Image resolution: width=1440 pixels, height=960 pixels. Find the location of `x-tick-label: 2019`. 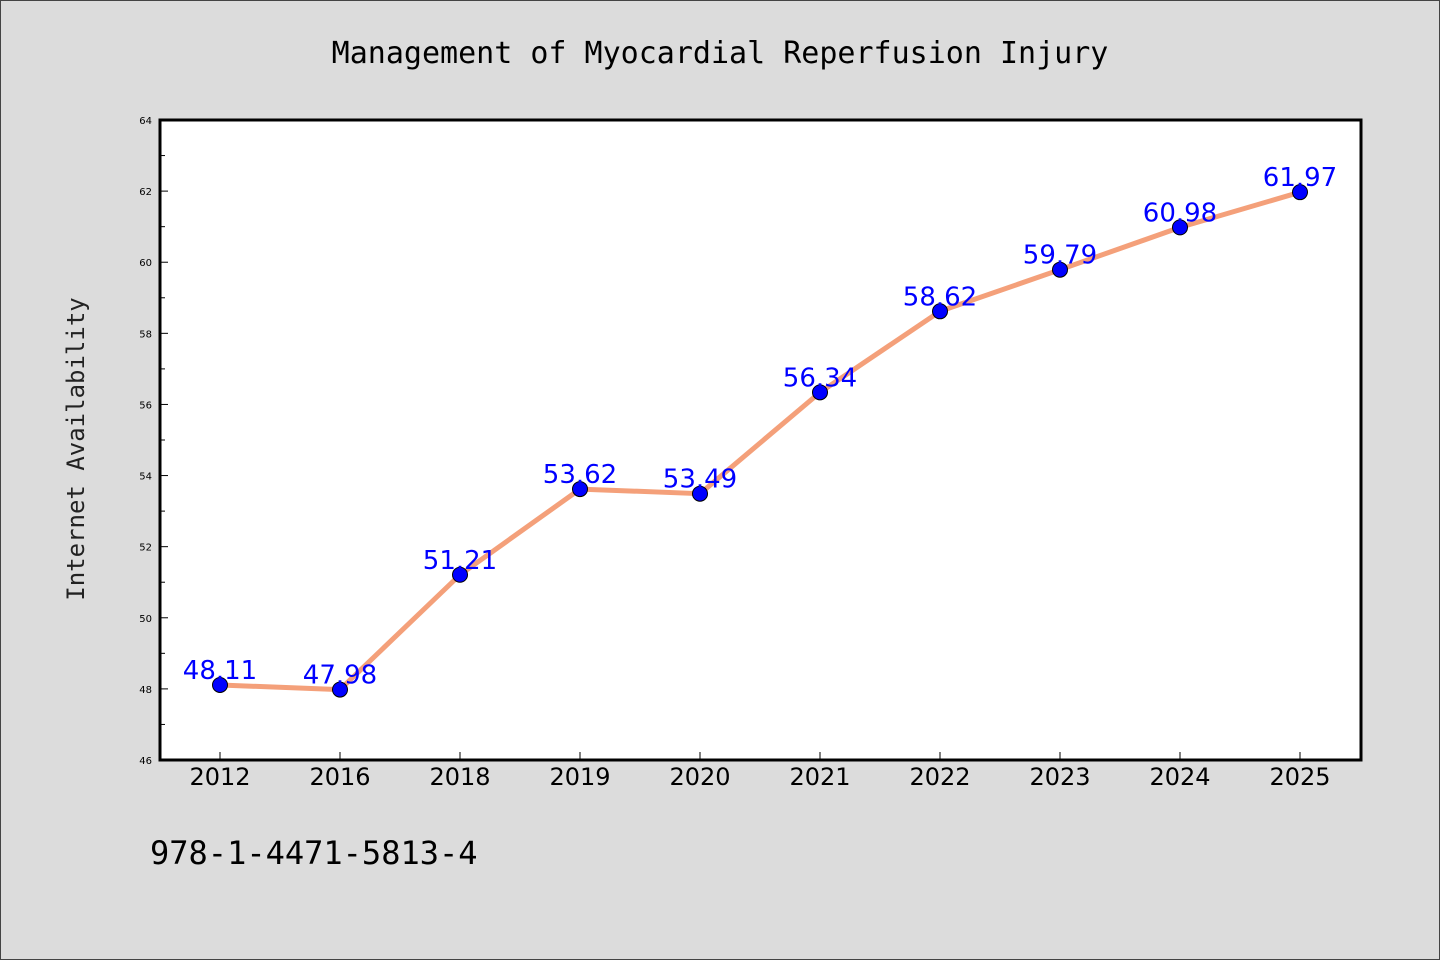

x-tick-label: 2019 is located at coordinates (579, 777).